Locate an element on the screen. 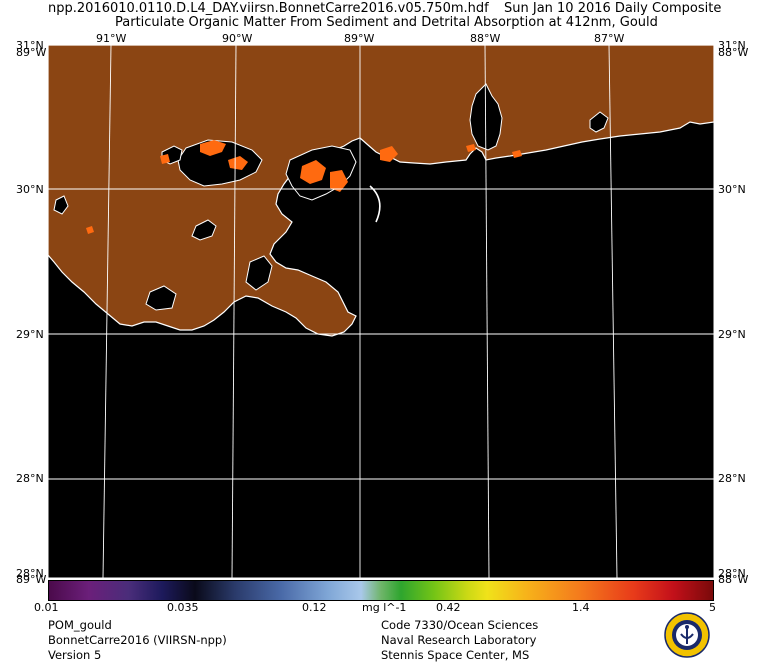 This screenshot has width=762, height=664. footer-product-name: POM_gould is located at coordinates (80, 625).